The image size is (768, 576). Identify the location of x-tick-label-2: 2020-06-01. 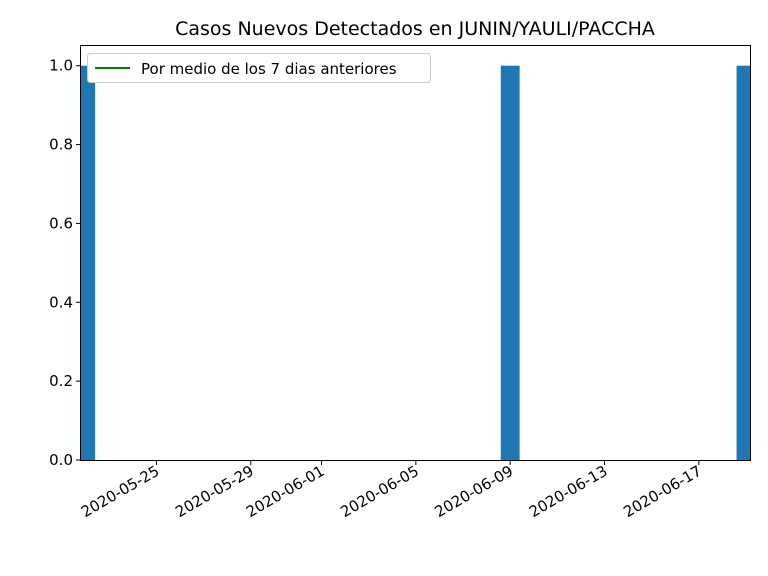
(285, 491).